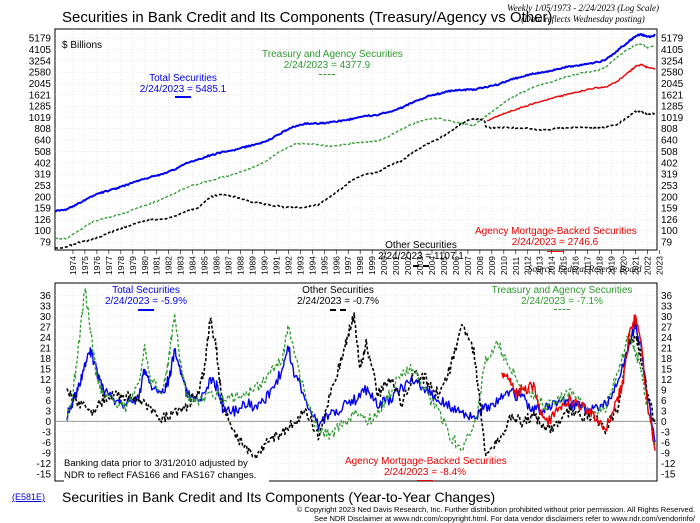 This screenshot has height=523, width=700. I want to click on bottom-y-tick-left: 12, so click(46, 380).